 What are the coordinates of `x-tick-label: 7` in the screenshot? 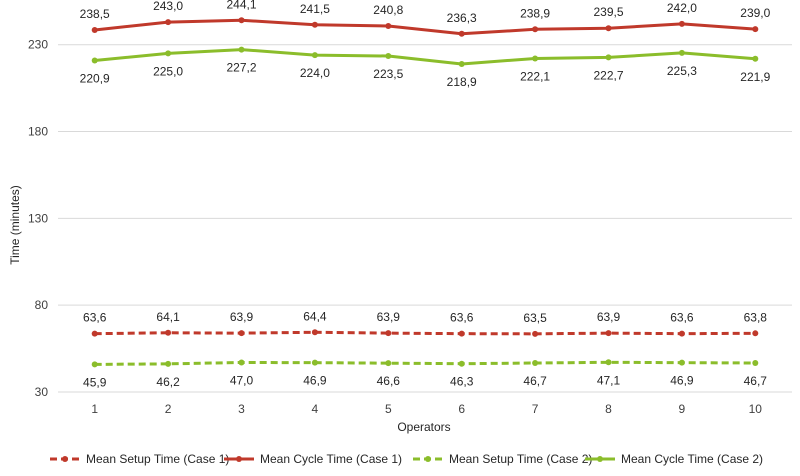 It's located at (535, 409).